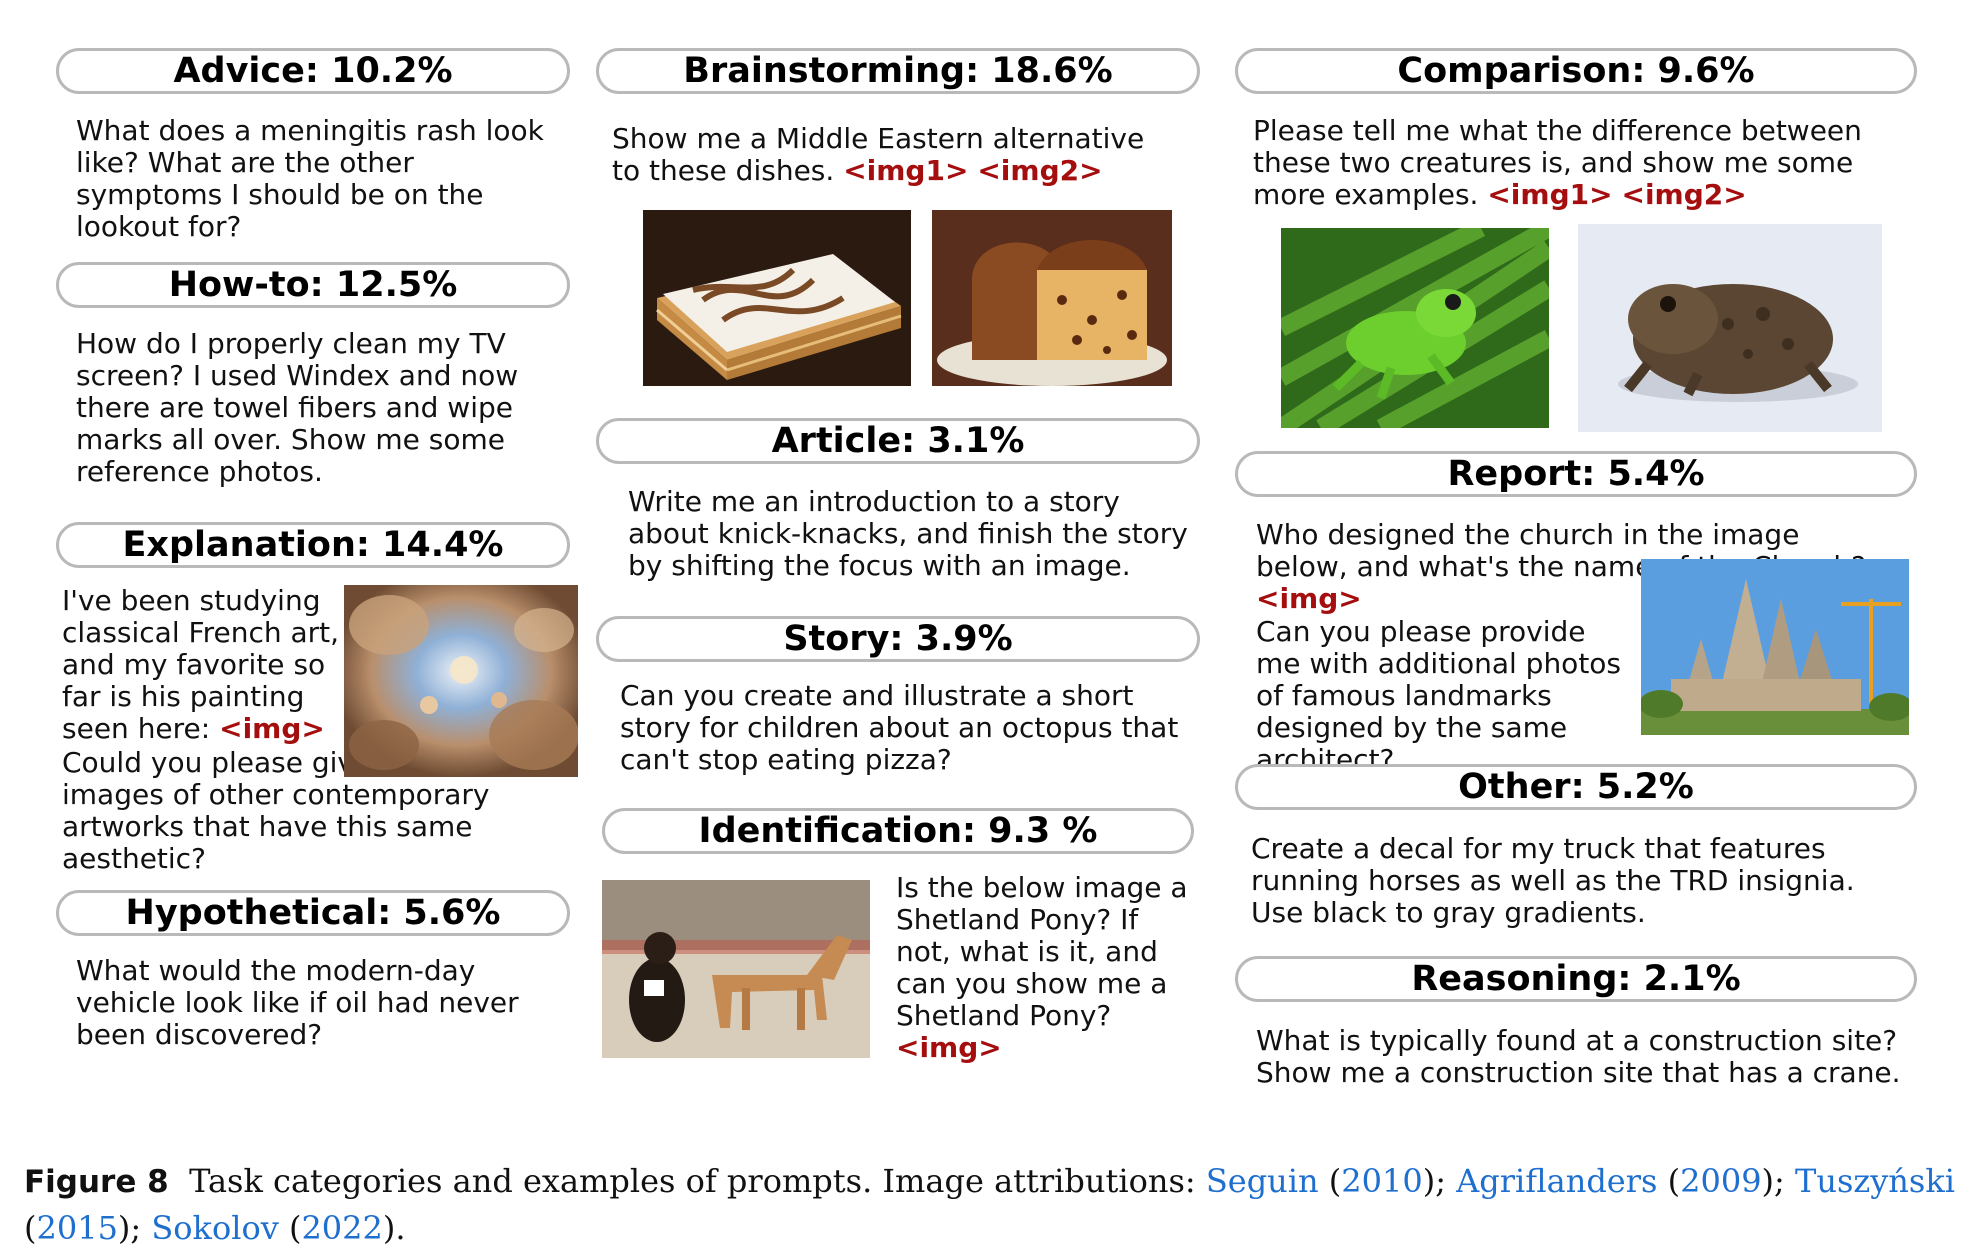 The width and height of the screenshot is (1986, 1258). I want to click on horse-icon, so click(736, 969).